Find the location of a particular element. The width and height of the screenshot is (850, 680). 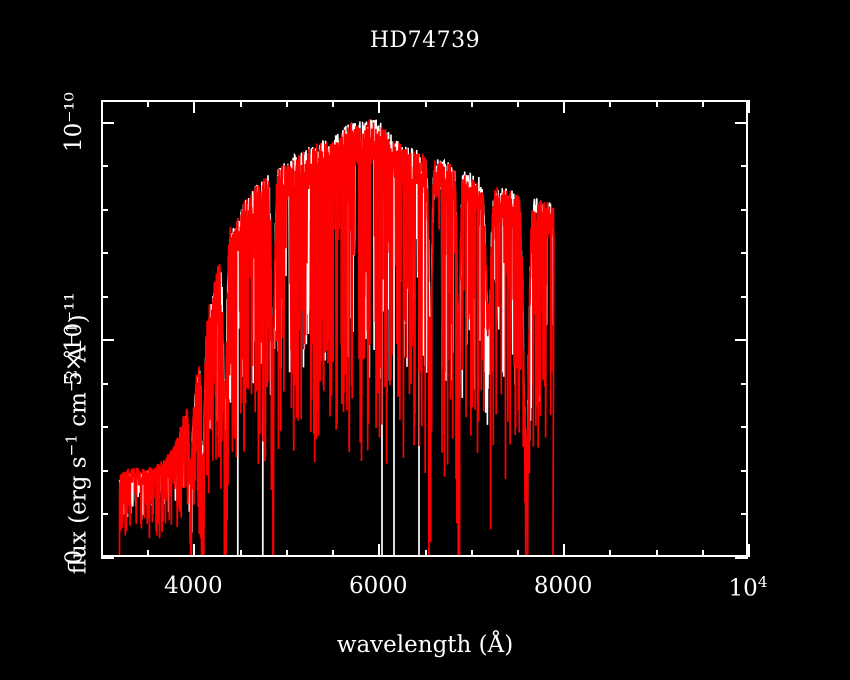

ylabel-mid-2: Å is located at coordinates (78, 357).